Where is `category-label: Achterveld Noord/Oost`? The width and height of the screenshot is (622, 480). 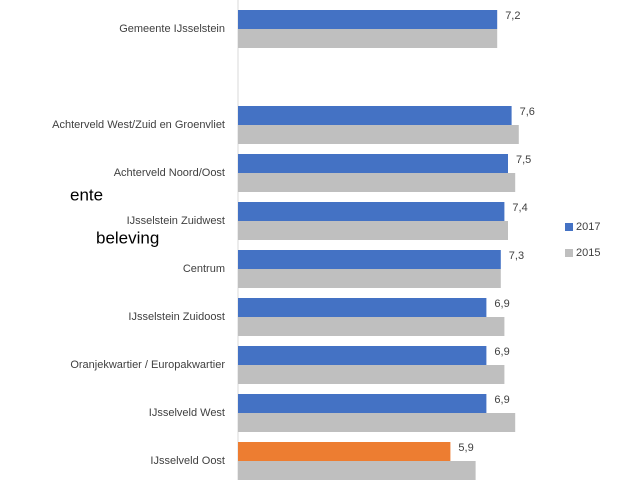 category-label: Achterveld Noord/Oost is located at coordinates (169, 173).